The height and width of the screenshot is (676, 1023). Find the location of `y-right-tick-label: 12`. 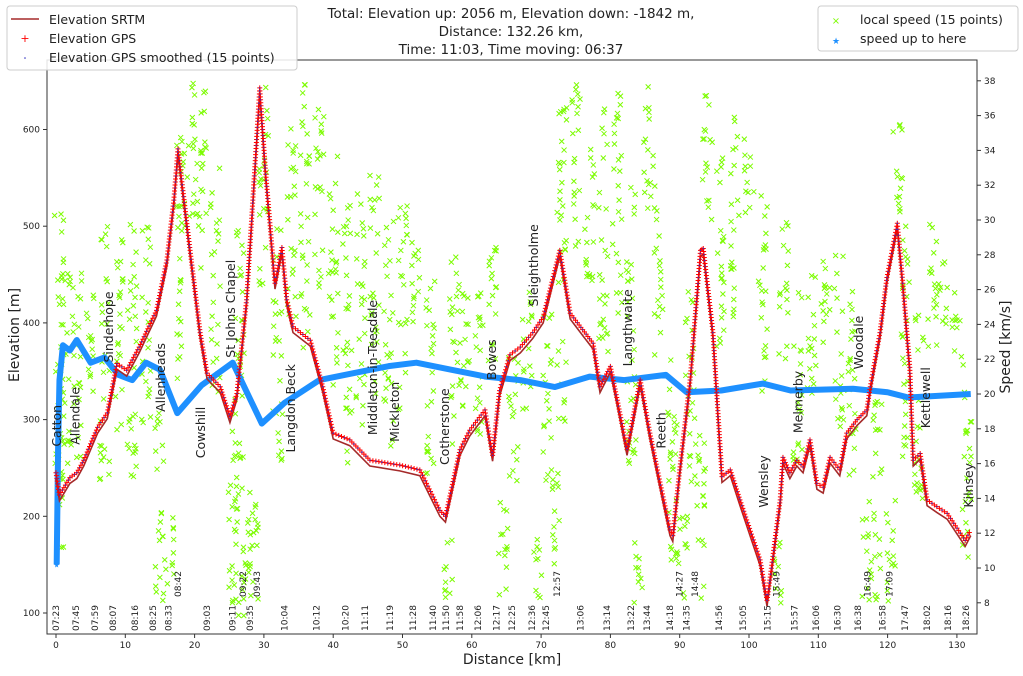

y-right-tick-label: 12 is located at coordinates (989, 534).